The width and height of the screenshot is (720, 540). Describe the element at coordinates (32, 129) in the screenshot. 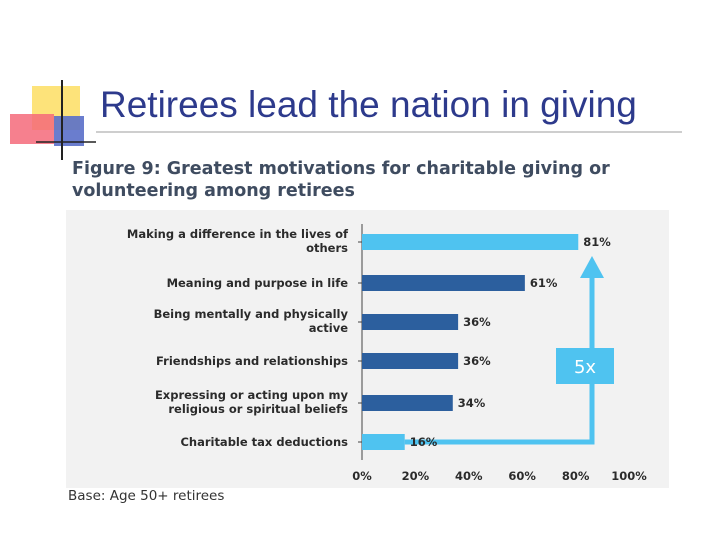

I see `deco-red-bar` at that location.